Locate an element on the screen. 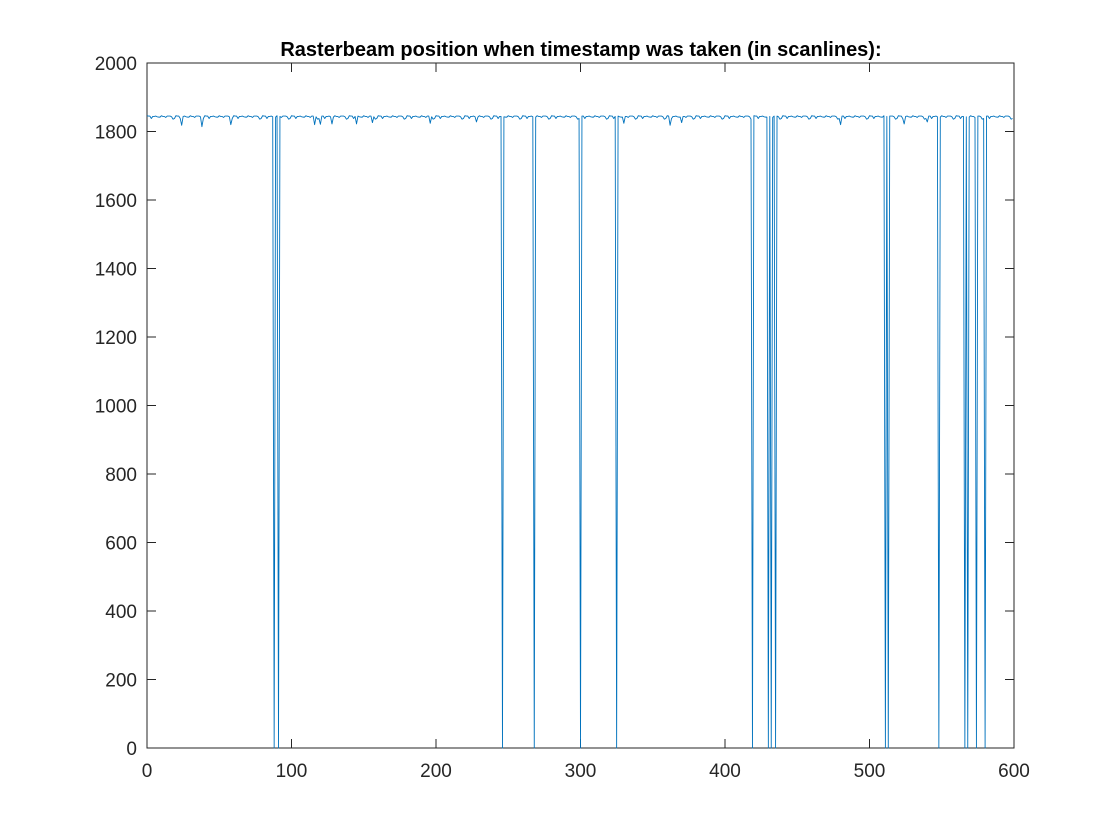 The width and height of the screenshot is (1120, 840). y-tick-label: 1800 is located at coordinates (116, 133).